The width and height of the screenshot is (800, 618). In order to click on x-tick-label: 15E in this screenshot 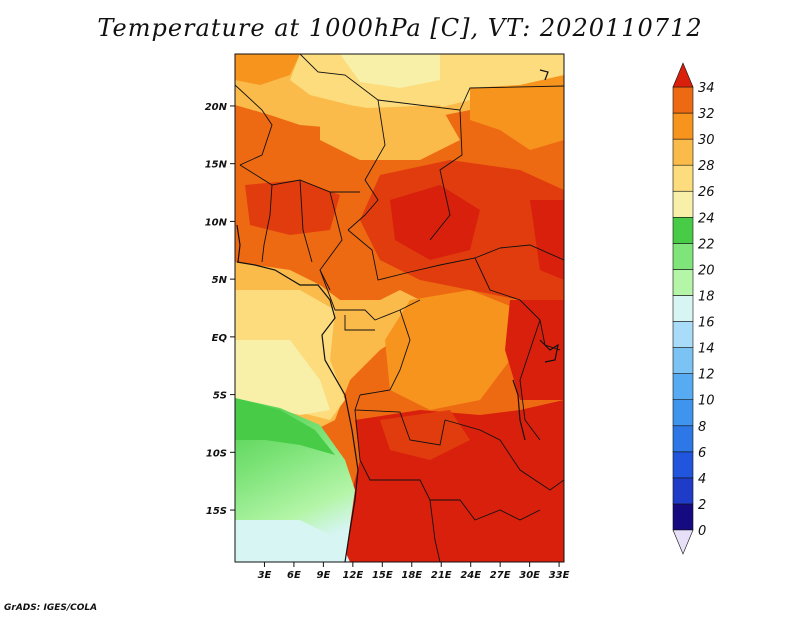, I will do `click(382, 575)`.